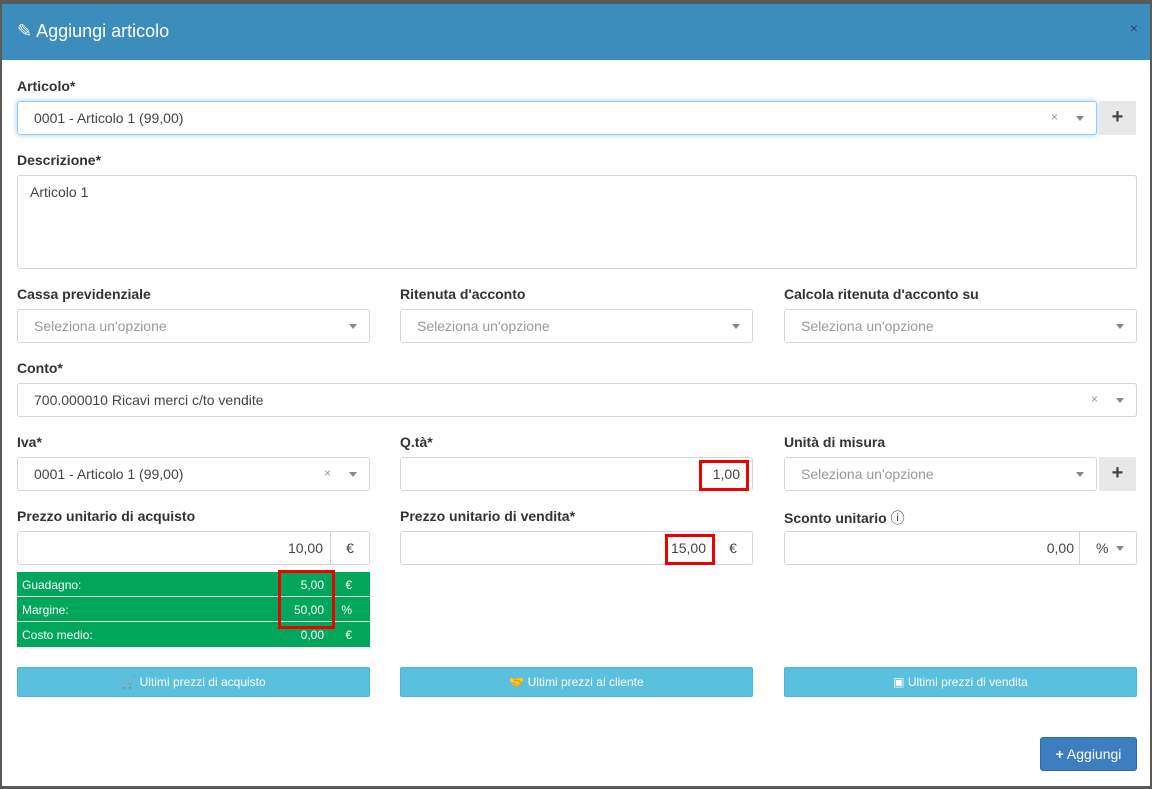  I want to click on summary-value: 5,00, so click(312, 585).